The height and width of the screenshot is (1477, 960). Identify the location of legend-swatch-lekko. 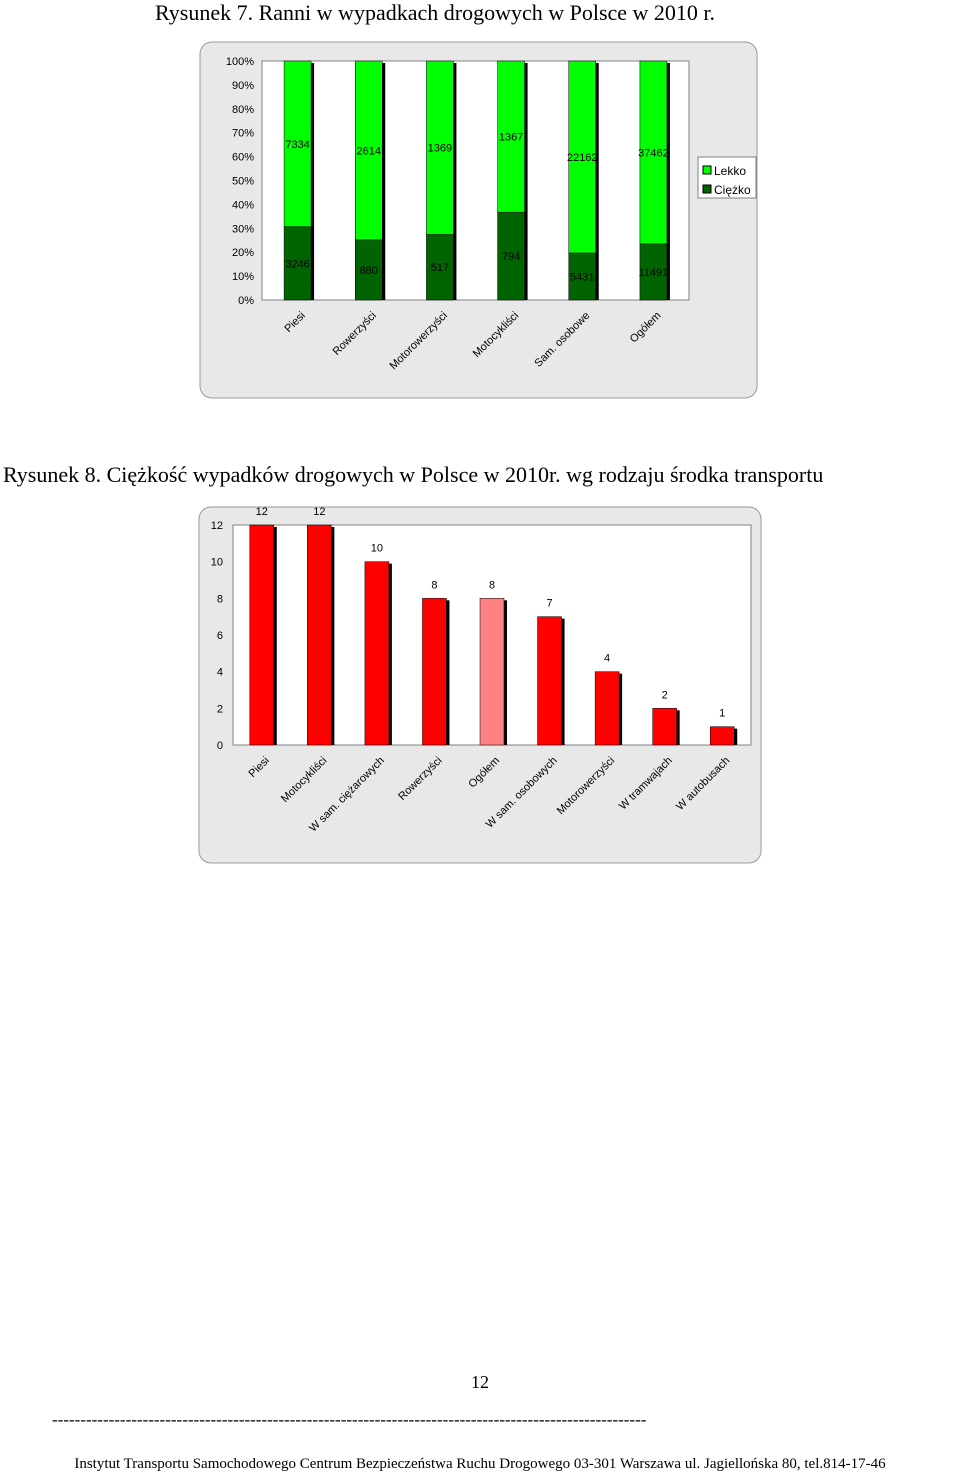
(707, 170).